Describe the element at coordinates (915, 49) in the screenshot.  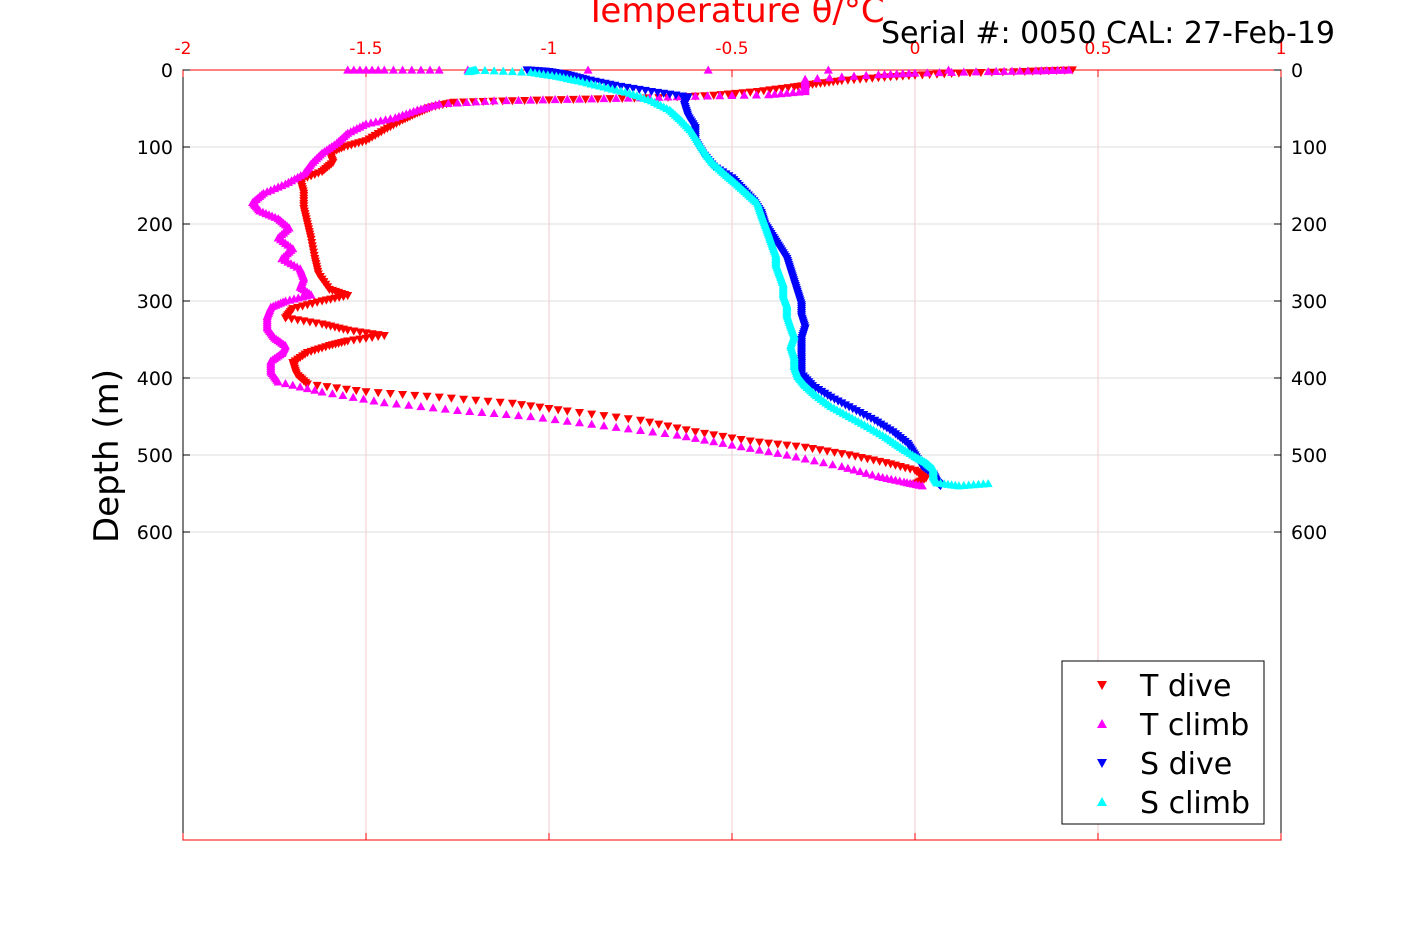
I see `x-tick-label: 0` at that location.